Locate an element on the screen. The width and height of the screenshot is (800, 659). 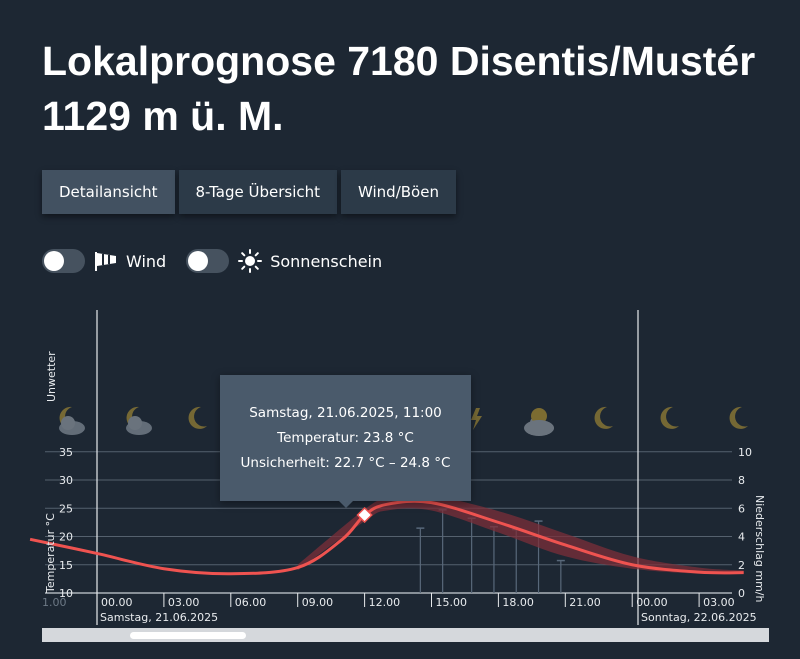
page-title-line1: Lokalprognose 7180 Disentis/Mustér is located at coordinates (399, 61).